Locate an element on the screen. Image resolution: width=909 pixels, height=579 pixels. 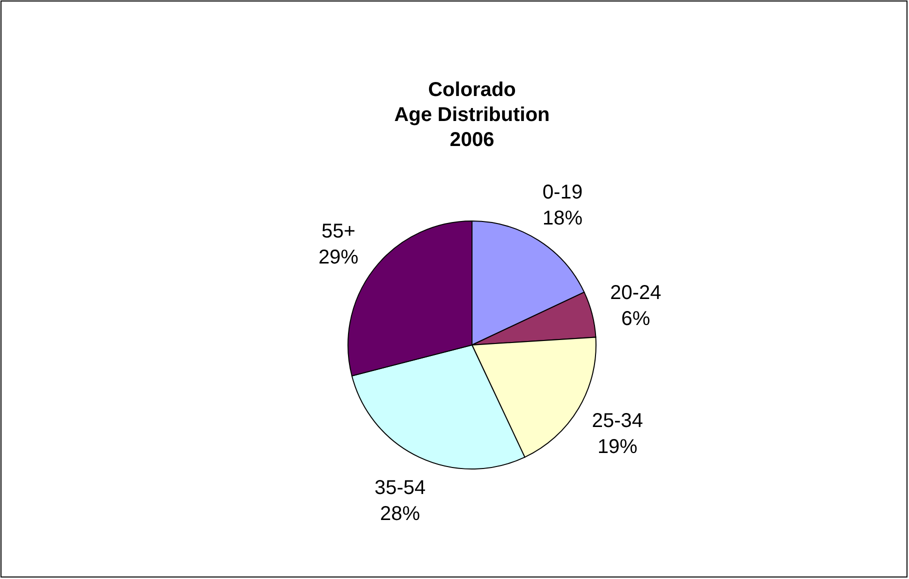
slice-label: 35-54 is located at coordinates (400, 487).